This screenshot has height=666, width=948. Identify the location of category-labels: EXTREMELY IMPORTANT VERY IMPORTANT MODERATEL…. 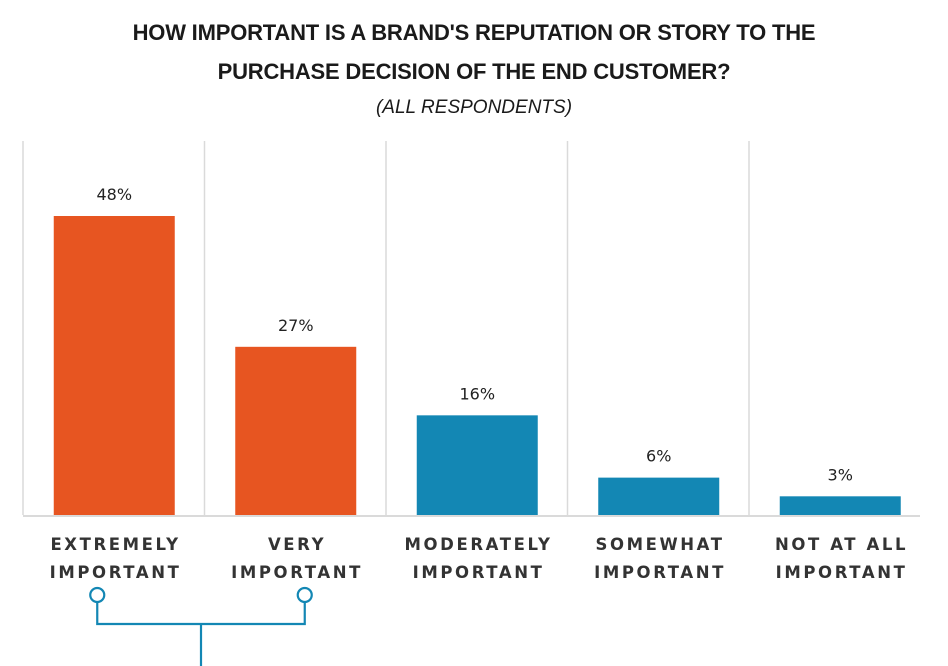
(479, 558).